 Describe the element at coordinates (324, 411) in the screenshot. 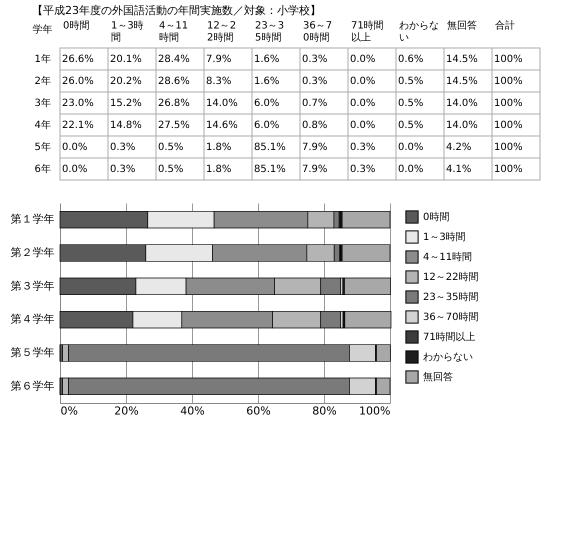

I see `x-tick-label: 80%` at that location.